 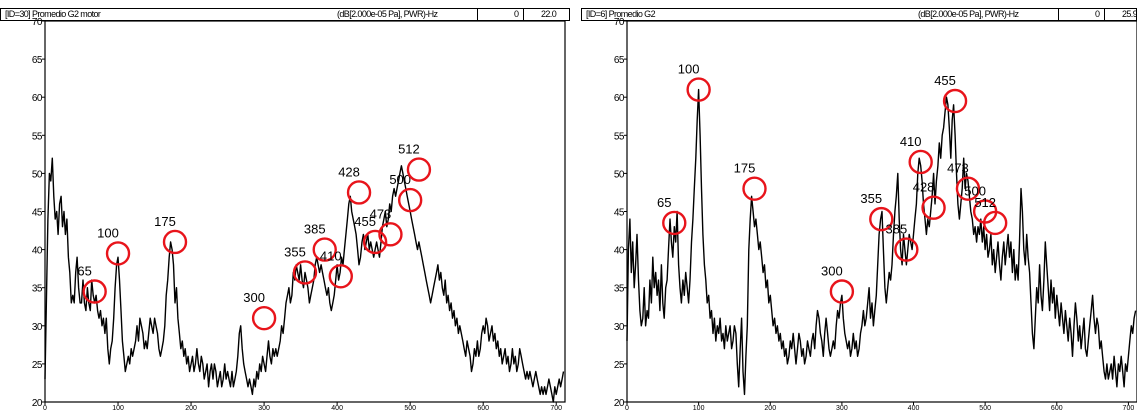 What do you see at coordinates (549, 14) in the screenshot?
I see `chart-range-max: 22.0` at bounding box center [549, 14].